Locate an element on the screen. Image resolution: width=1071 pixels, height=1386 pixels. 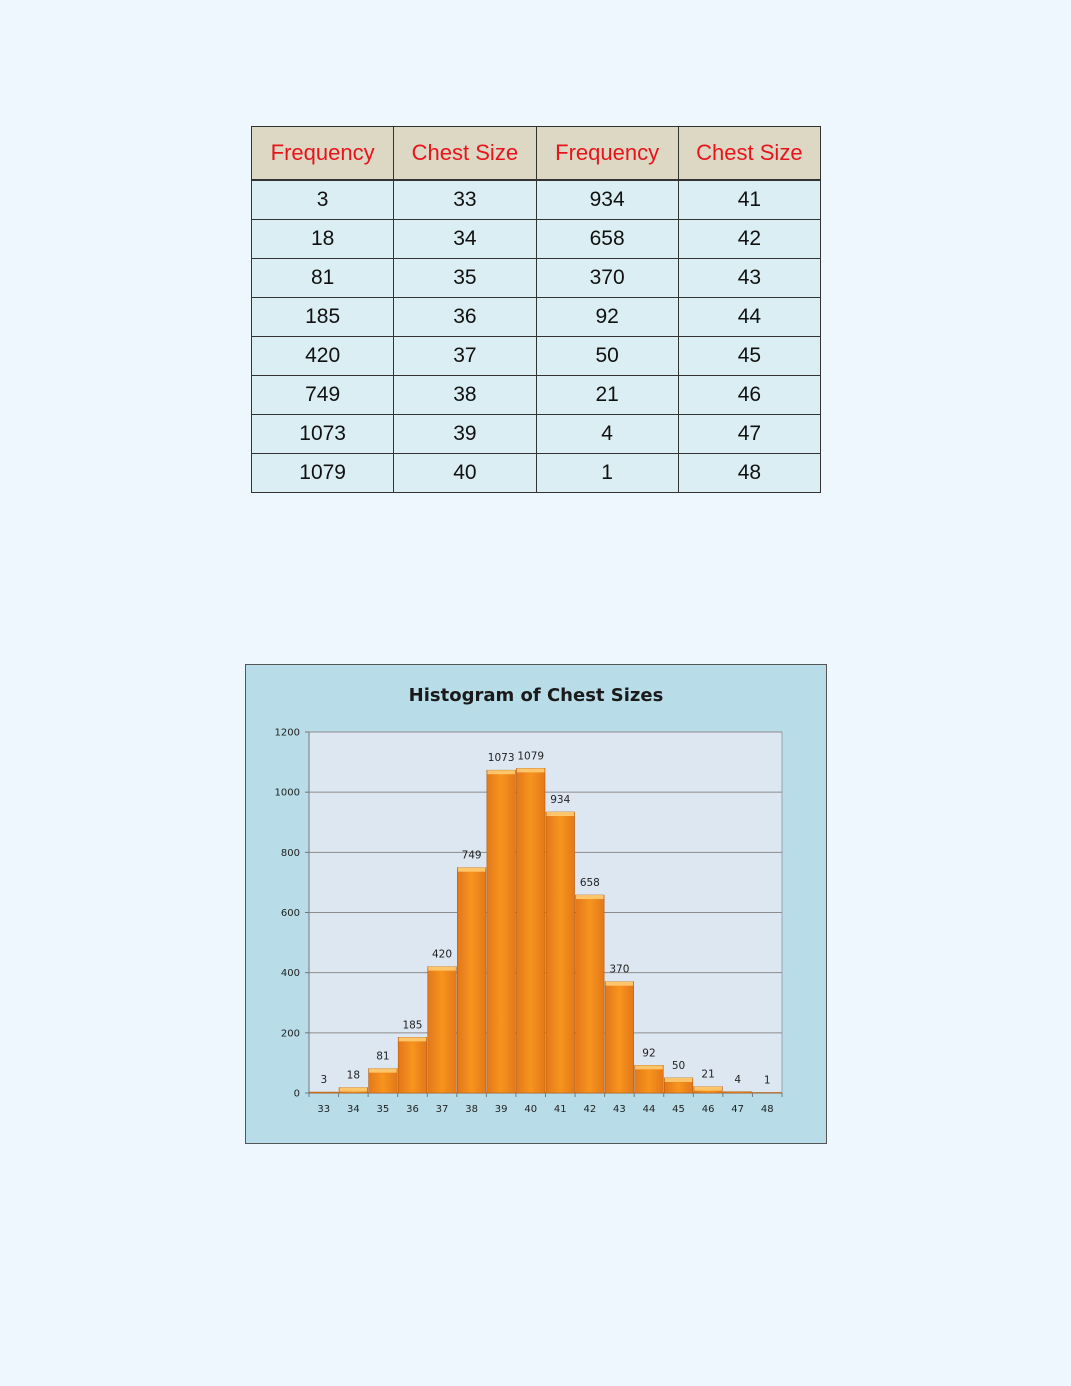
table-cell: 420 is located at coordinates (322, 356).